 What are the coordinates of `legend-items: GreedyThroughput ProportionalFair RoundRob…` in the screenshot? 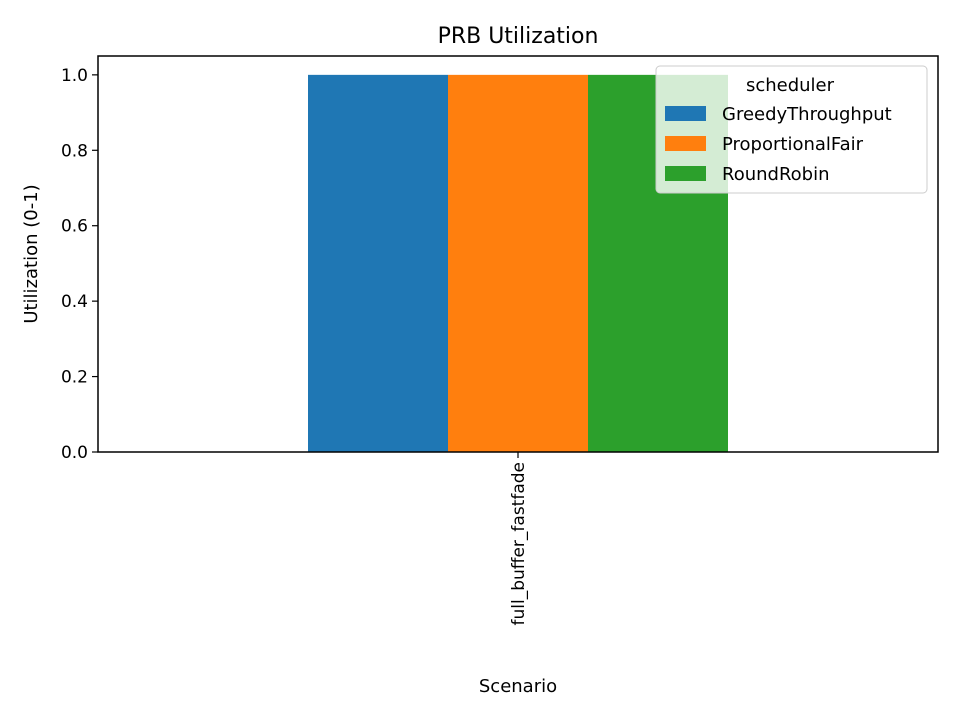 It's located at (778, 144).